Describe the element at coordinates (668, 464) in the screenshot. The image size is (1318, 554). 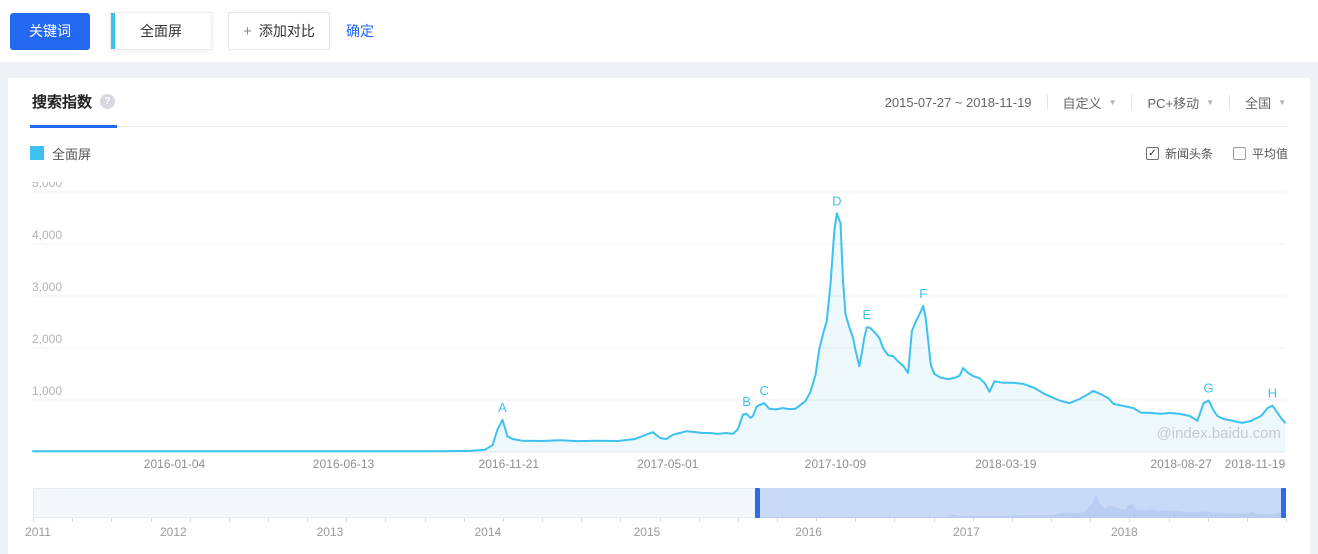
I see `x-axis-label: 2017-05-01` at that location.